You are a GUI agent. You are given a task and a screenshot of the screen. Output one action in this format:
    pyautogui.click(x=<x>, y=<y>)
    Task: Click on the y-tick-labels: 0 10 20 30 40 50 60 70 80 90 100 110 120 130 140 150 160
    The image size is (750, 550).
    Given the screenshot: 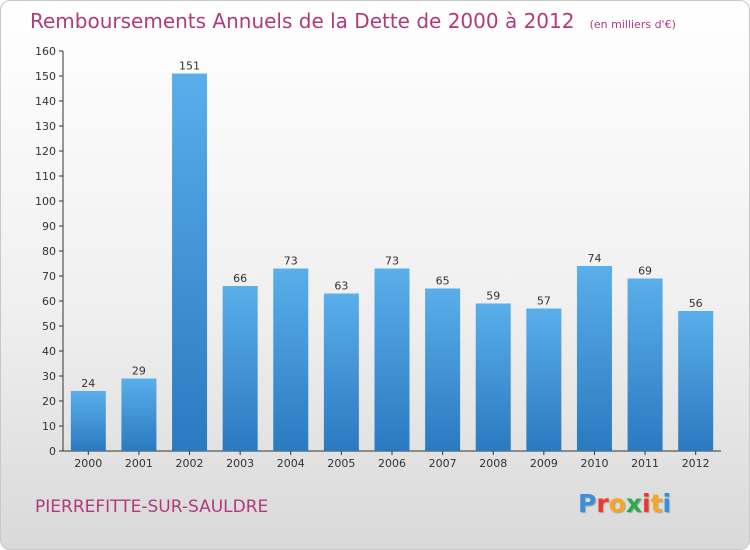 What is the action you would take?
    pyautogui.click(x=45, y=251)
    